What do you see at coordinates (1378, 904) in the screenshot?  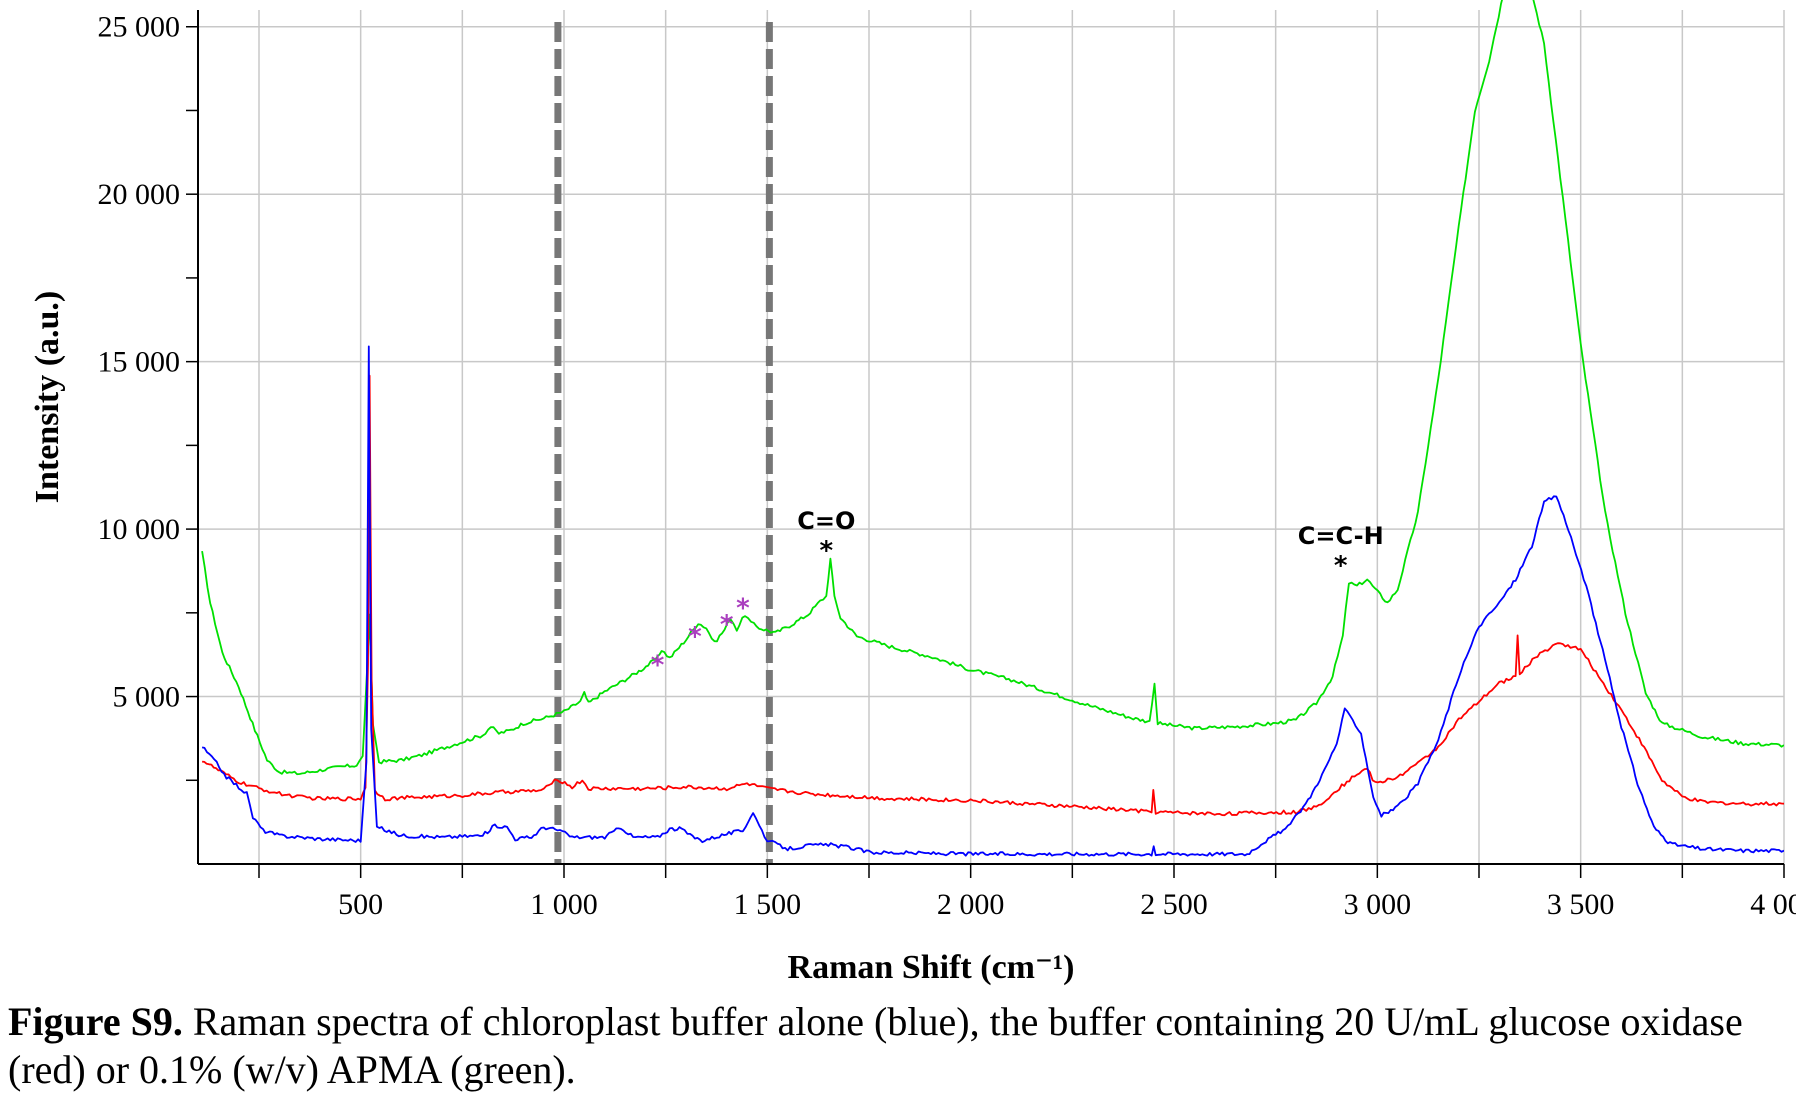 I see `x-tick-label: 3 000` at bounding box center [1378, 904].